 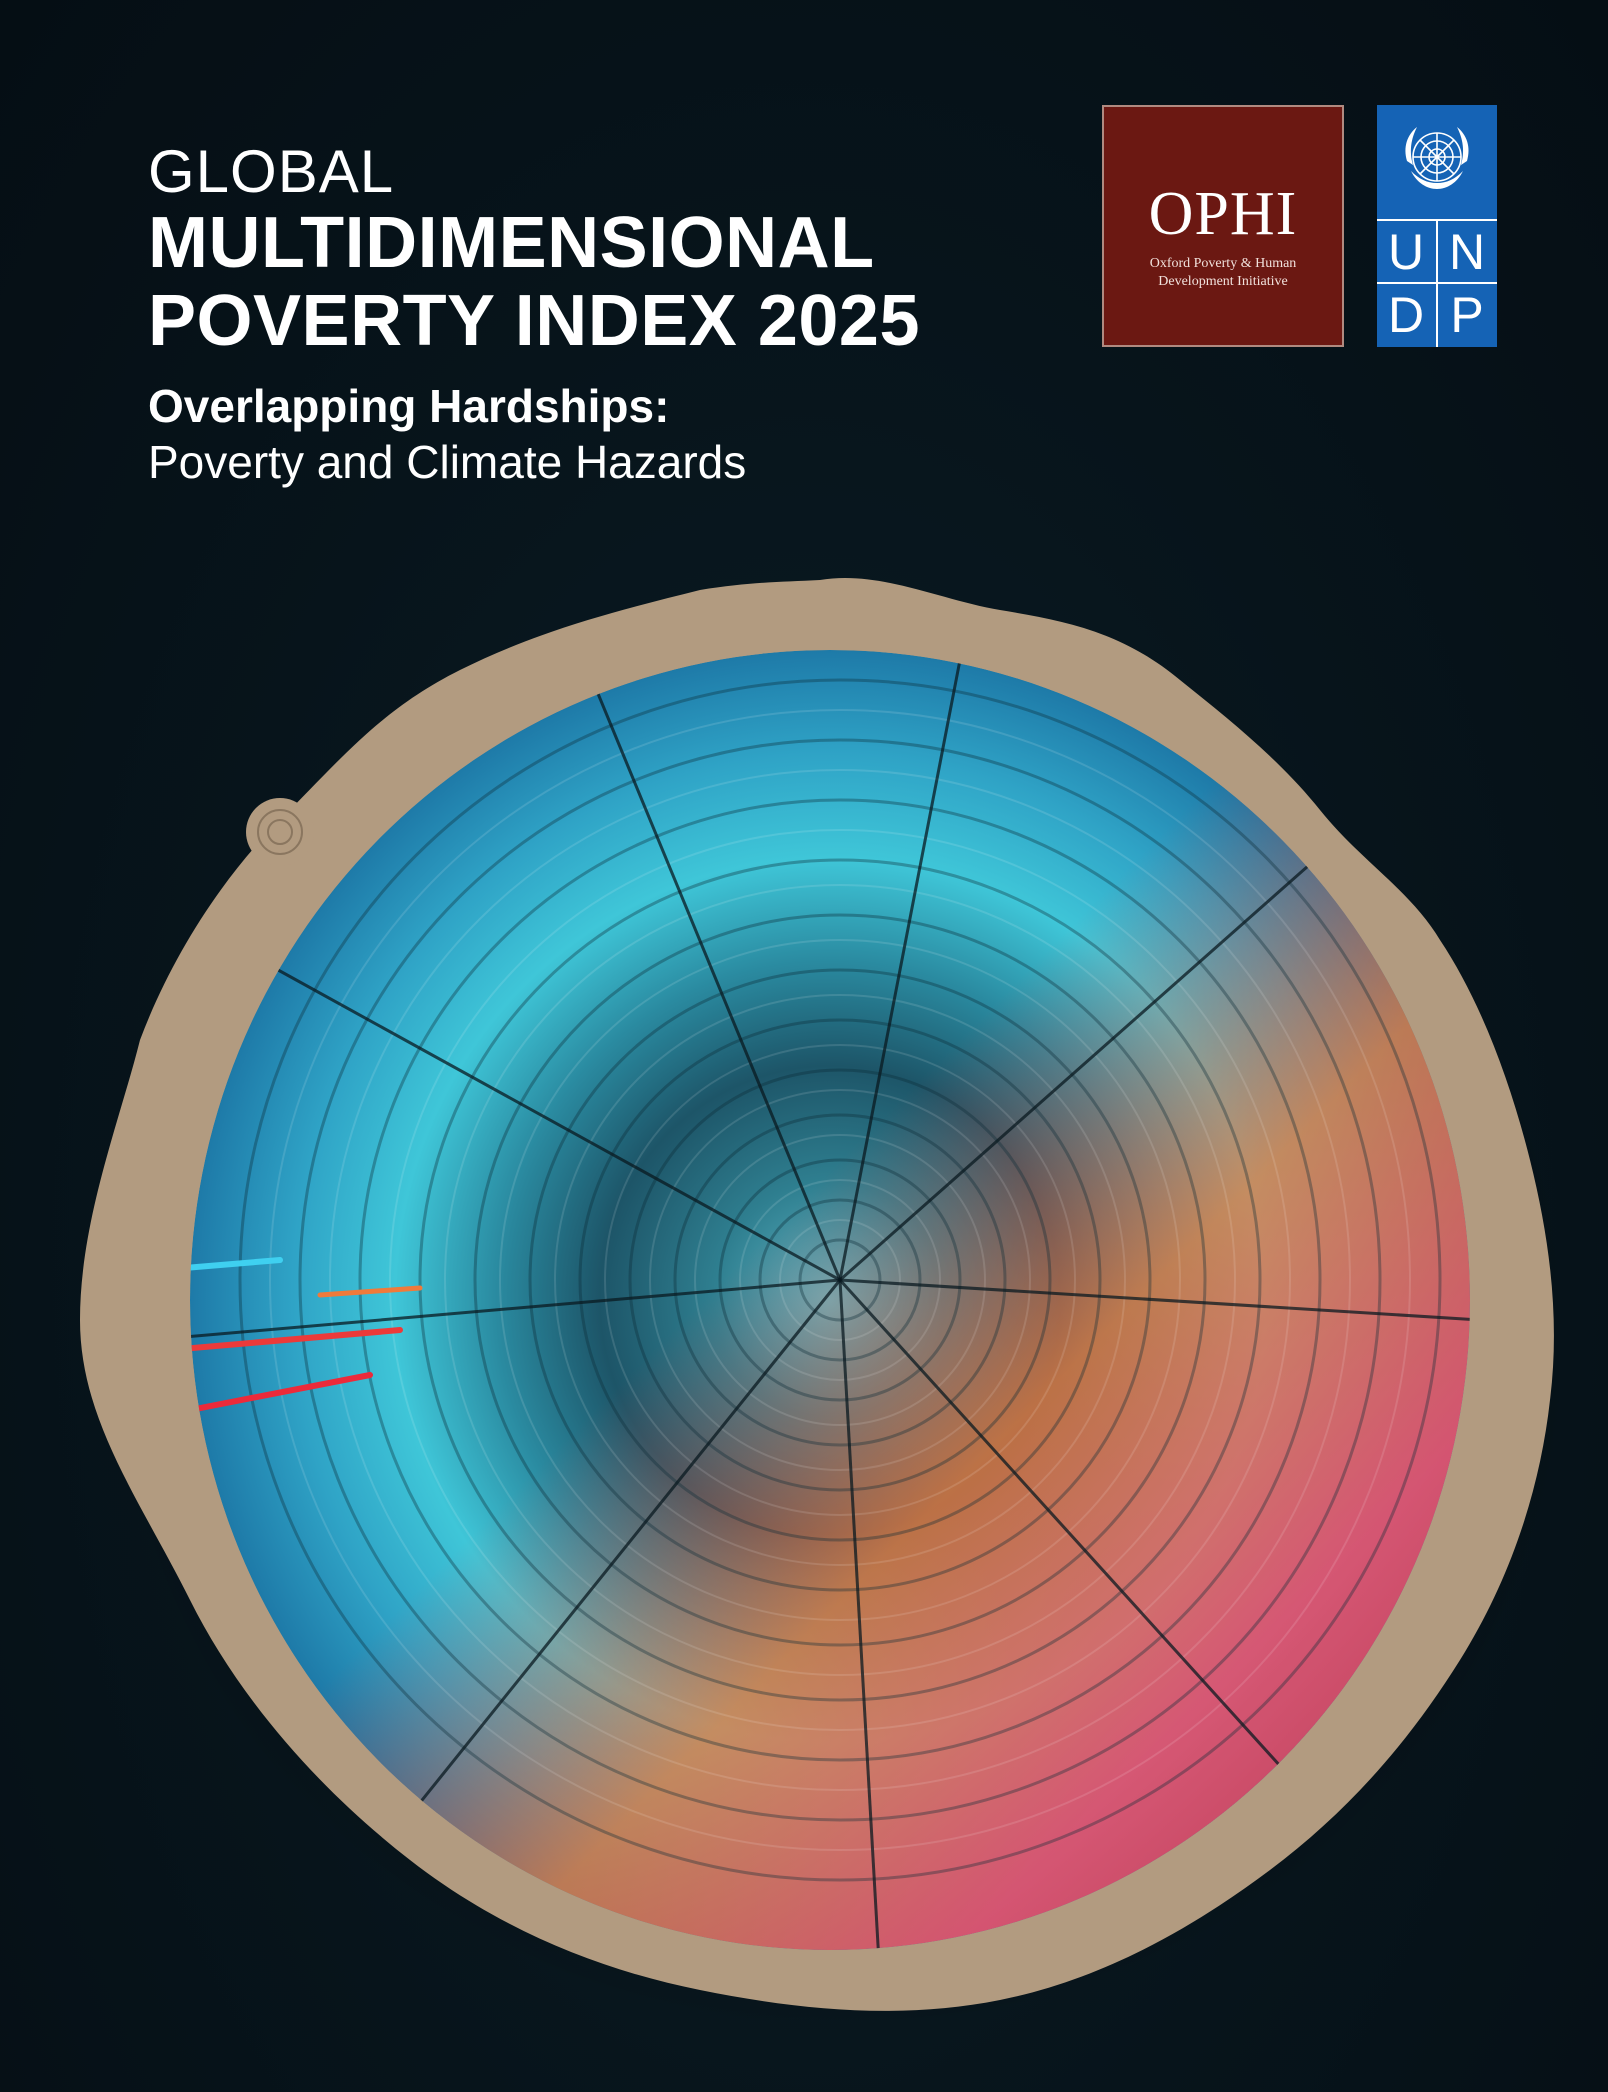 What do you see at coordinates (1406, 252) in the screenshot?
I see `undp-letter-u: U` at bounding box center [1406, 252].